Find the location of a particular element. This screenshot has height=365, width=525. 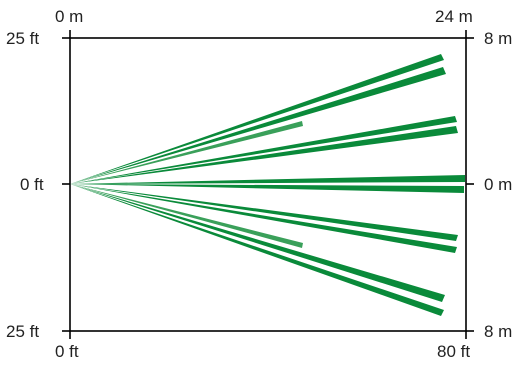

beam-lower-mid-a is located at coordinates (264, 212).